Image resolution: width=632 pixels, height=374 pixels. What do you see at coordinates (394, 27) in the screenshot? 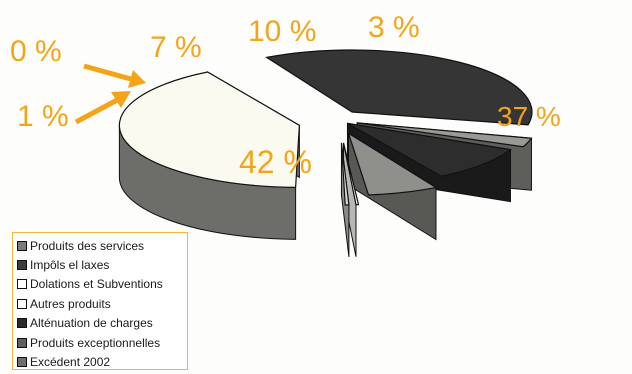
I see `label-3-percent: 3 %` at bounding box center [394, 27].